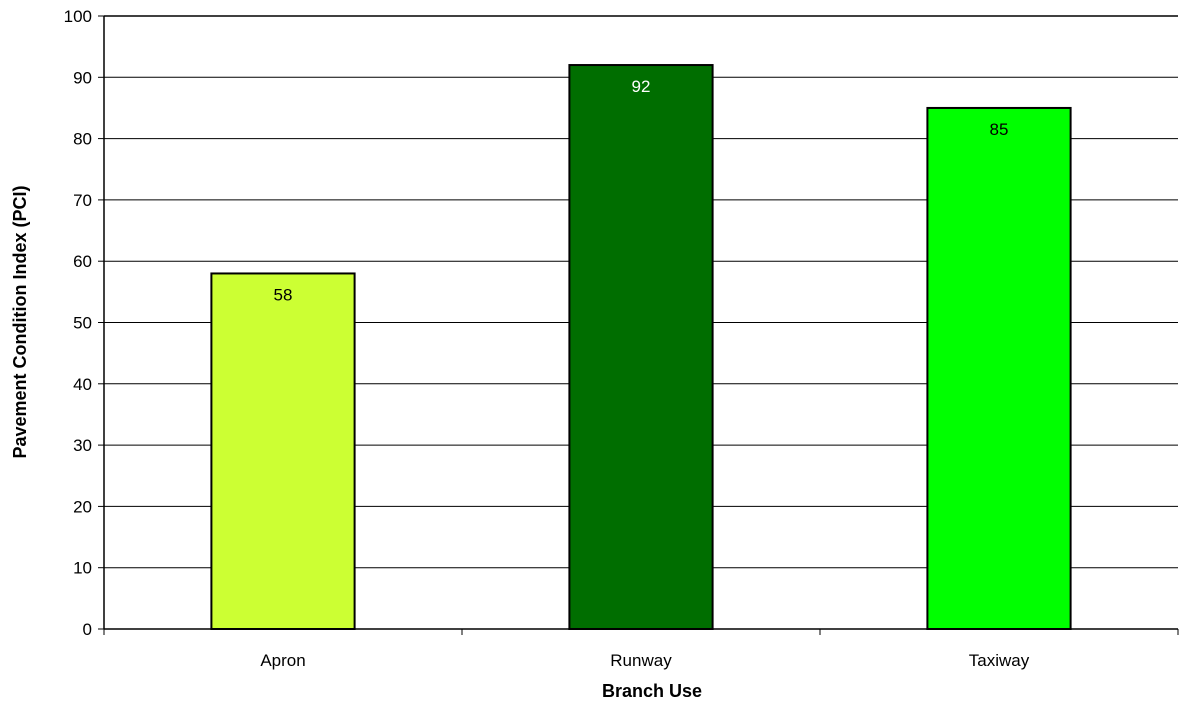  I want to click on bar-apron, so click(283, 451).